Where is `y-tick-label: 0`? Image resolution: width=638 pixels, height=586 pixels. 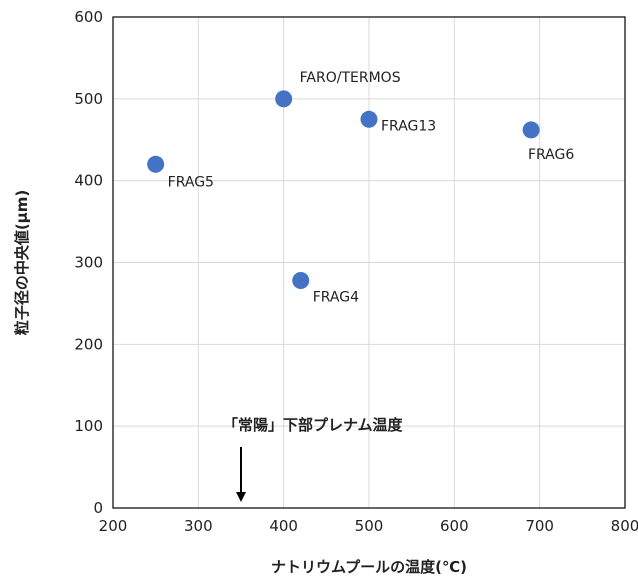
y-tick-label: 0 is located at coordinates (98, 508).